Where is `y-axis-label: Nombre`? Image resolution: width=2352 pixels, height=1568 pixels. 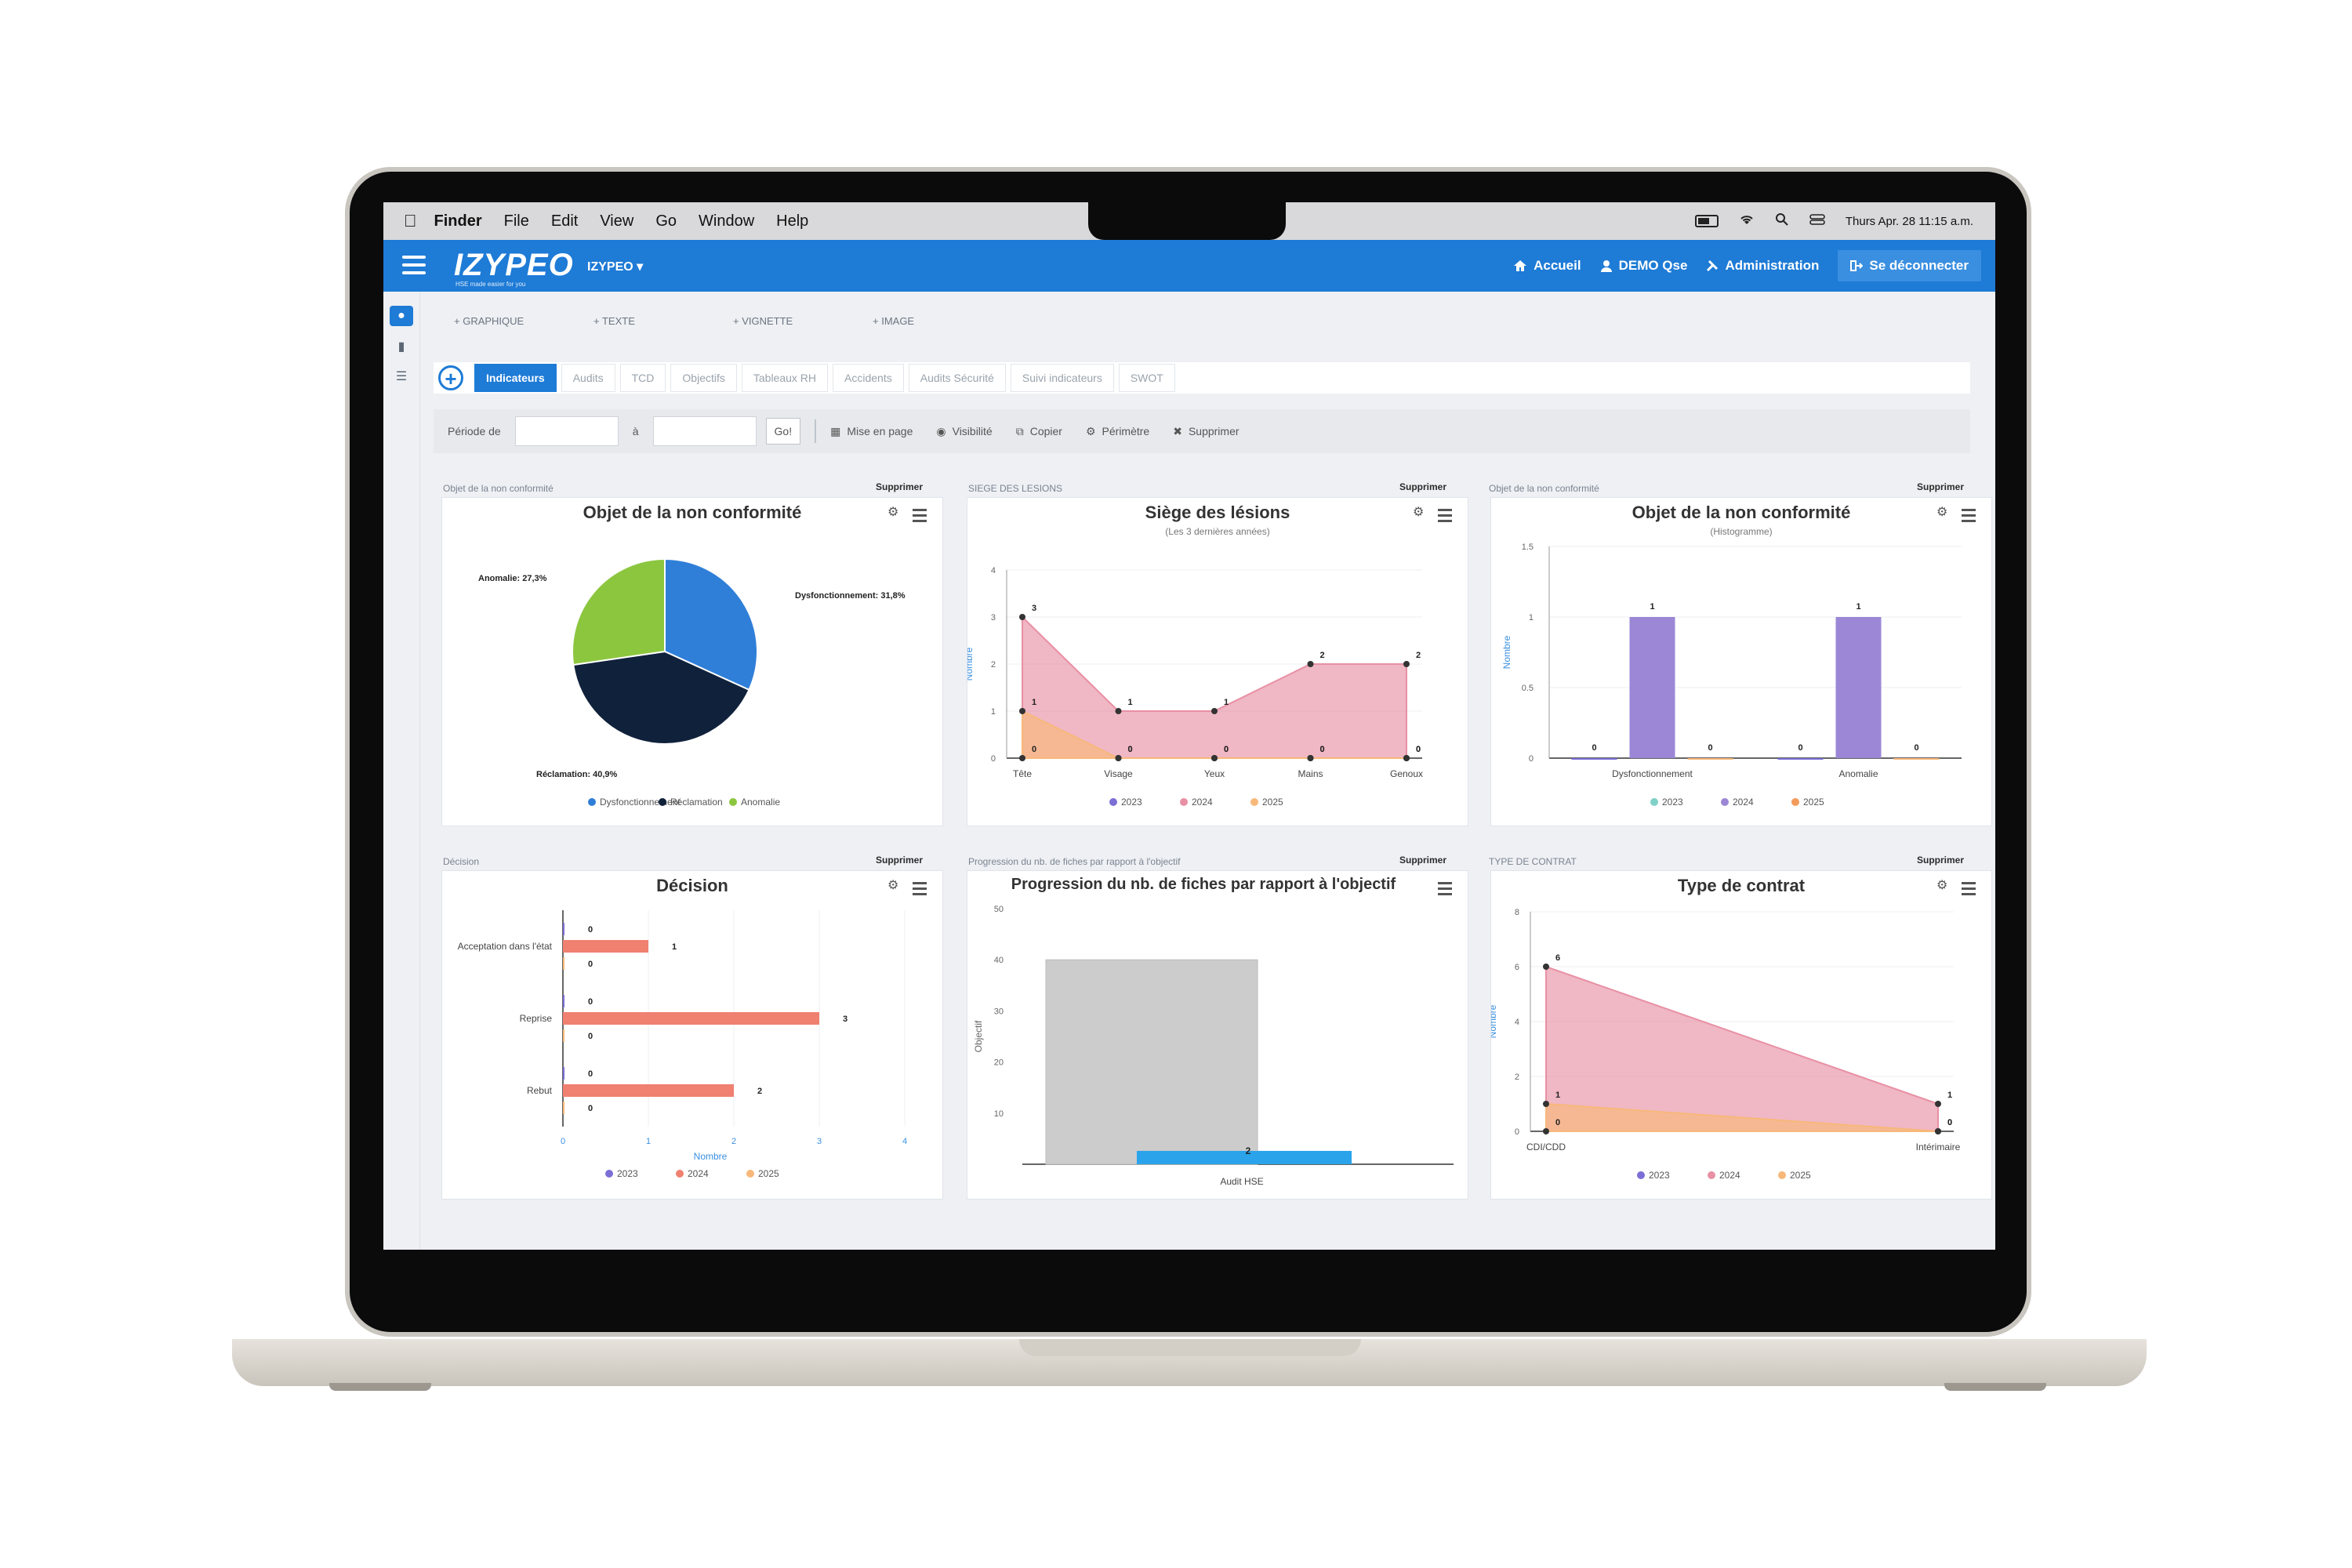
y-axis-label: Nombre is located at coordinates (1506, 652).